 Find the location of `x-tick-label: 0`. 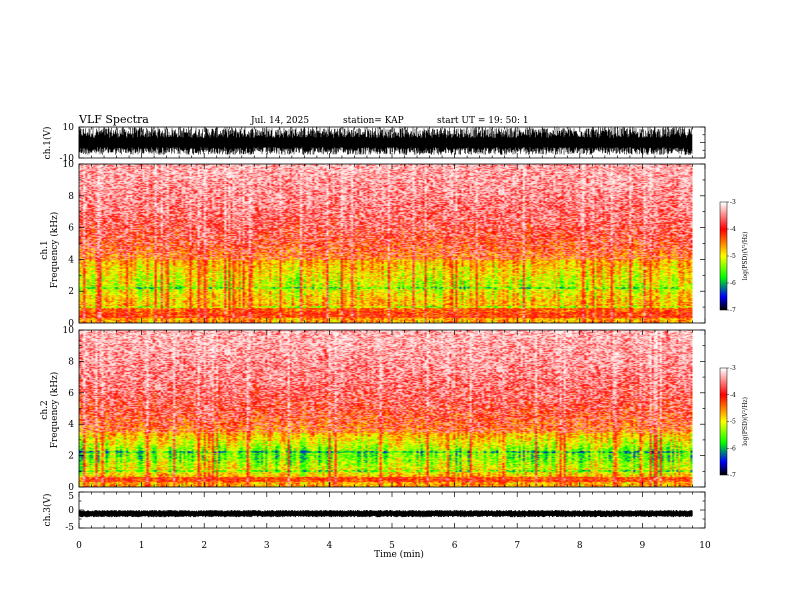

x-tick-label: 0 is located at coordinates (79, 546).